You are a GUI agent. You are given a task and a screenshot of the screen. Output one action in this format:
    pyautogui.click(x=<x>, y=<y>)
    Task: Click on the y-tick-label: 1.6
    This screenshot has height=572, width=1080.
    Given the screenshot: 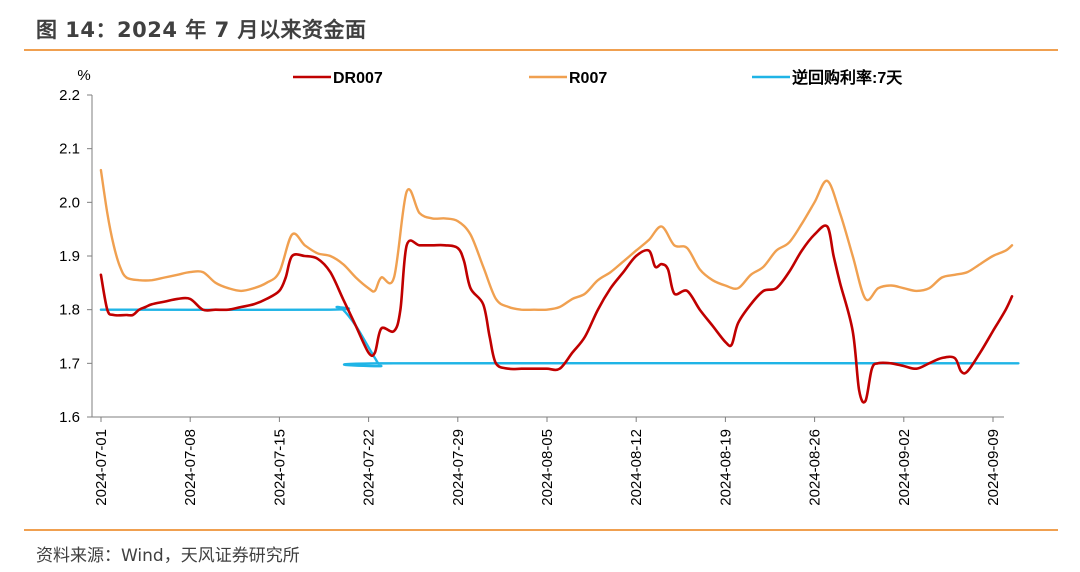 What is the action you would take?
    pyautogui.click(x=69, y=417)
    